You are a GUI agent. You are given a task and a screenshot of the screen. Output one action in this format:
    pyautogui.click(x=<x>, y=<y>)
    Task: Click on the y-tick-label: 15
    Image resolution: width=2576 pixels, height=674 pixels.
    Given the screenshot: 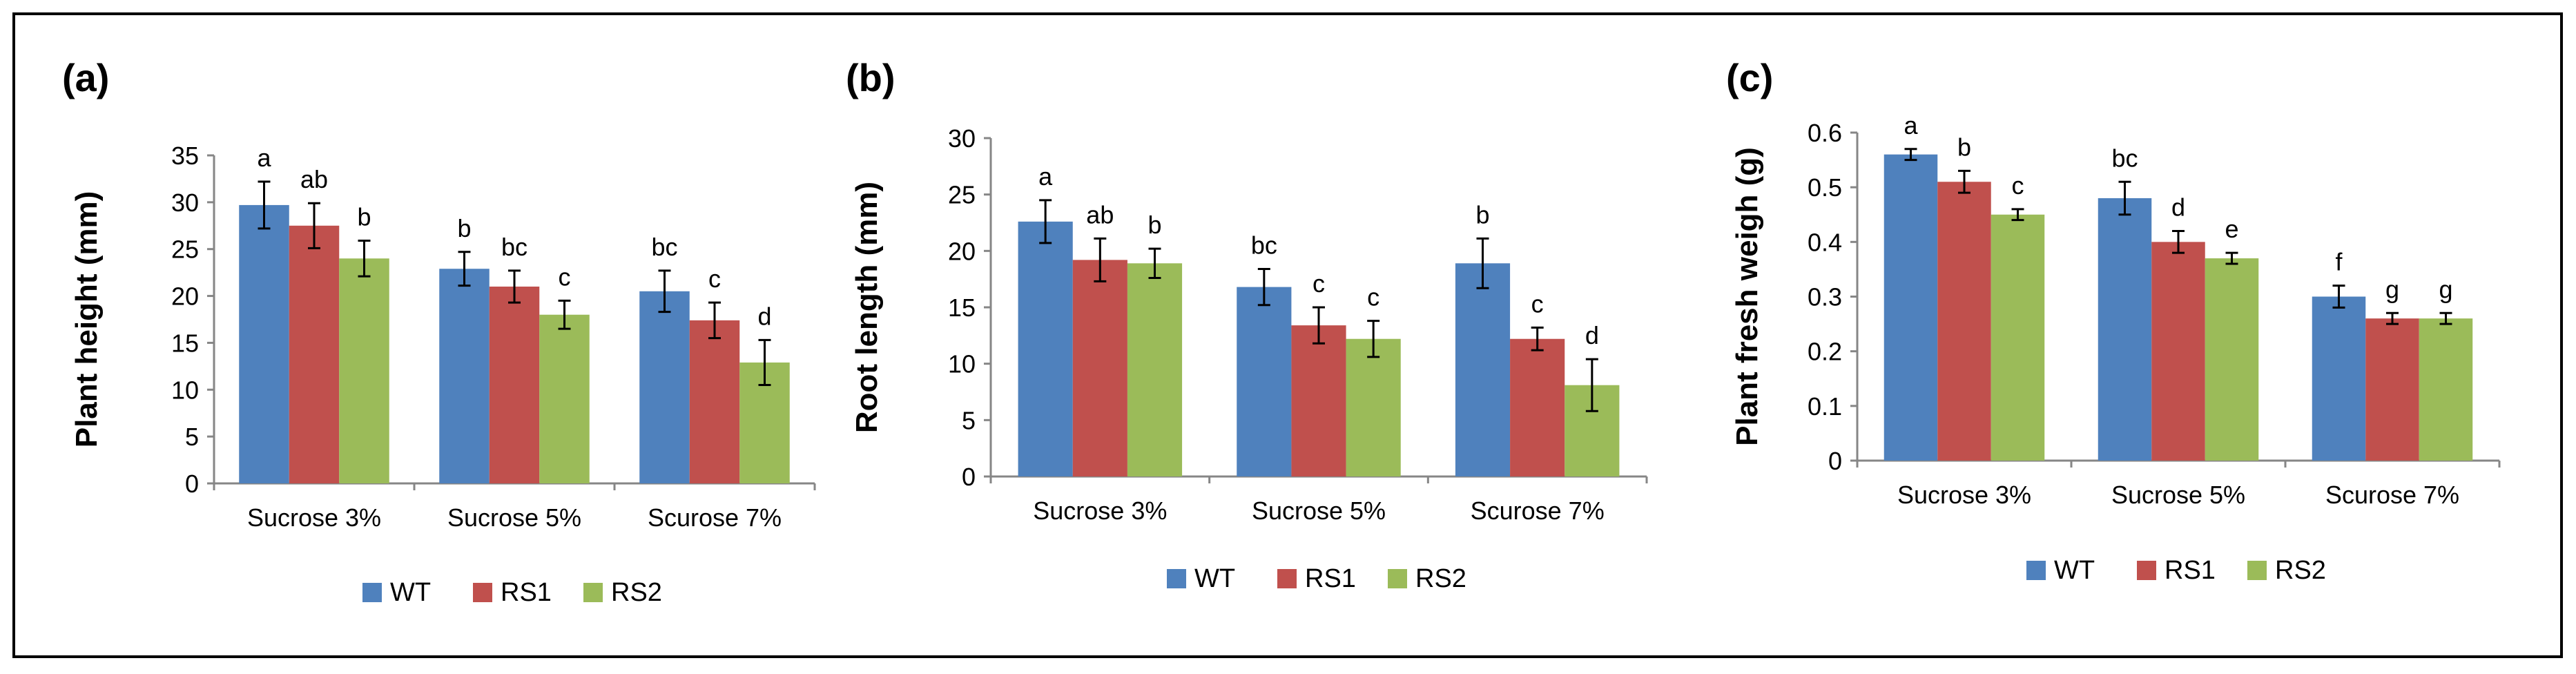 What is the action you would take?
    pyautogui.click(x=962, y=307)
    